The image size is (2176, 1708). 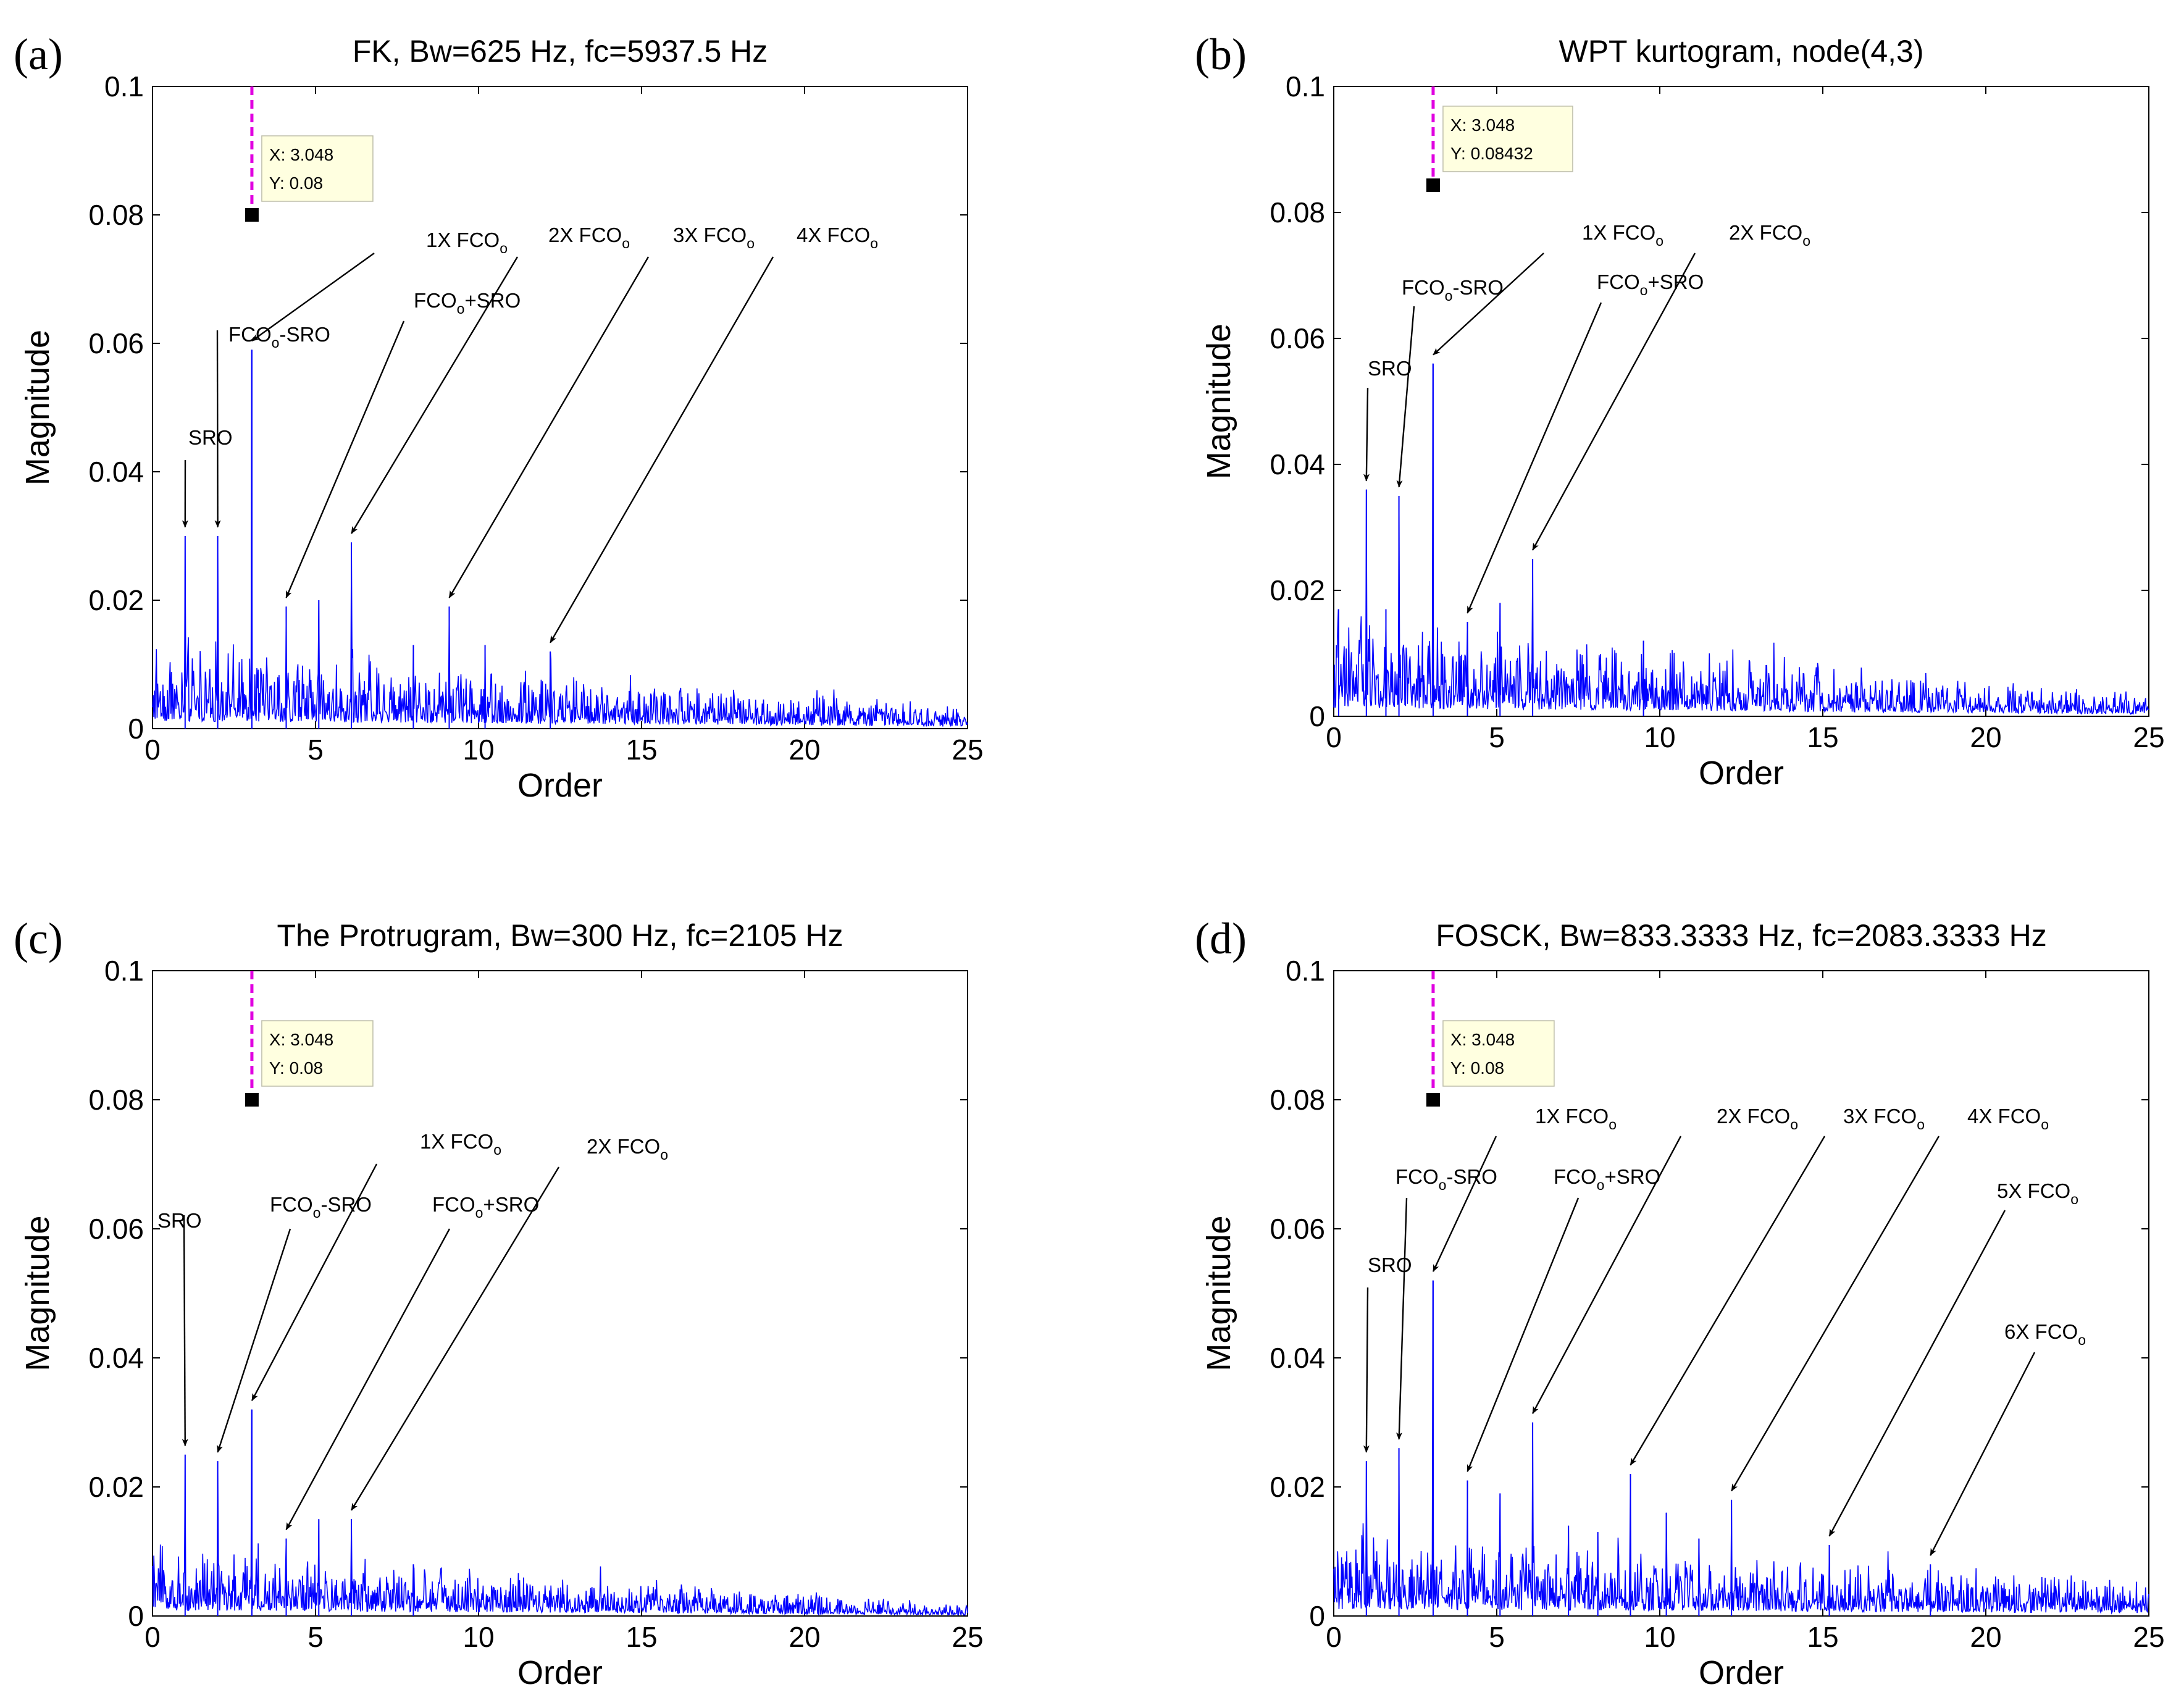 I want to click on spectrum-line, so click(x=1741, y=1447).